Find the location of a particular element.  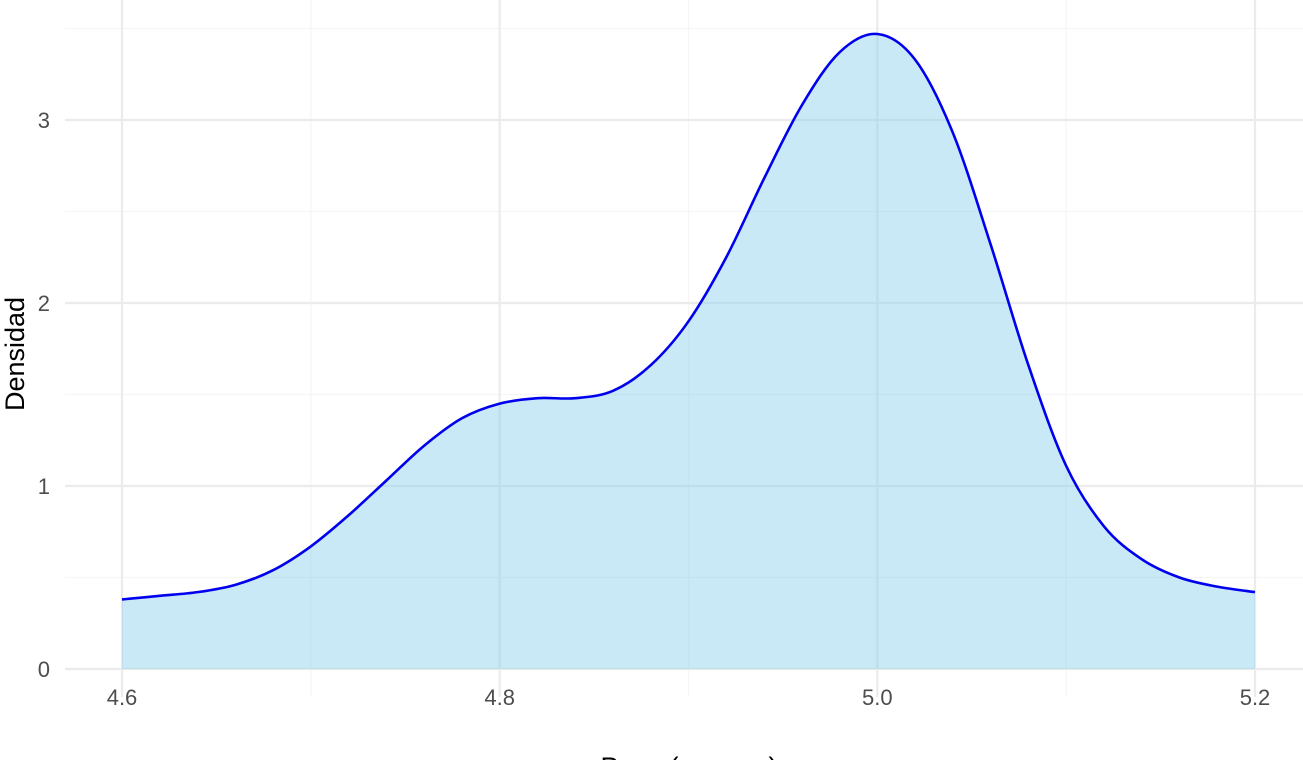

x-tick-label-1: 4.8 is located at coordinates (499, 697).